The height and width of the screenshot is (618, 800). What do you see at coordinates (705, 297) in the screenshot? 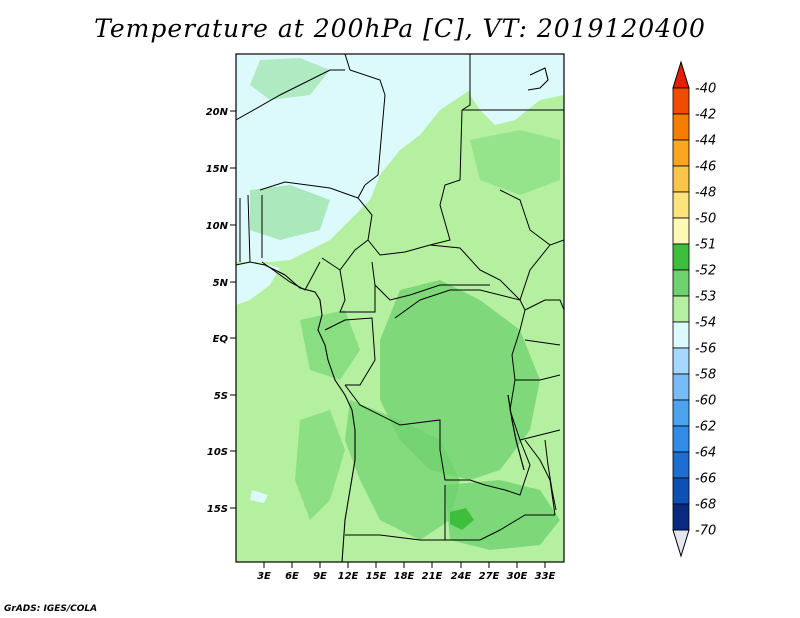
I see `colorbar-level-label: -53` at bounding box center [705, 297].